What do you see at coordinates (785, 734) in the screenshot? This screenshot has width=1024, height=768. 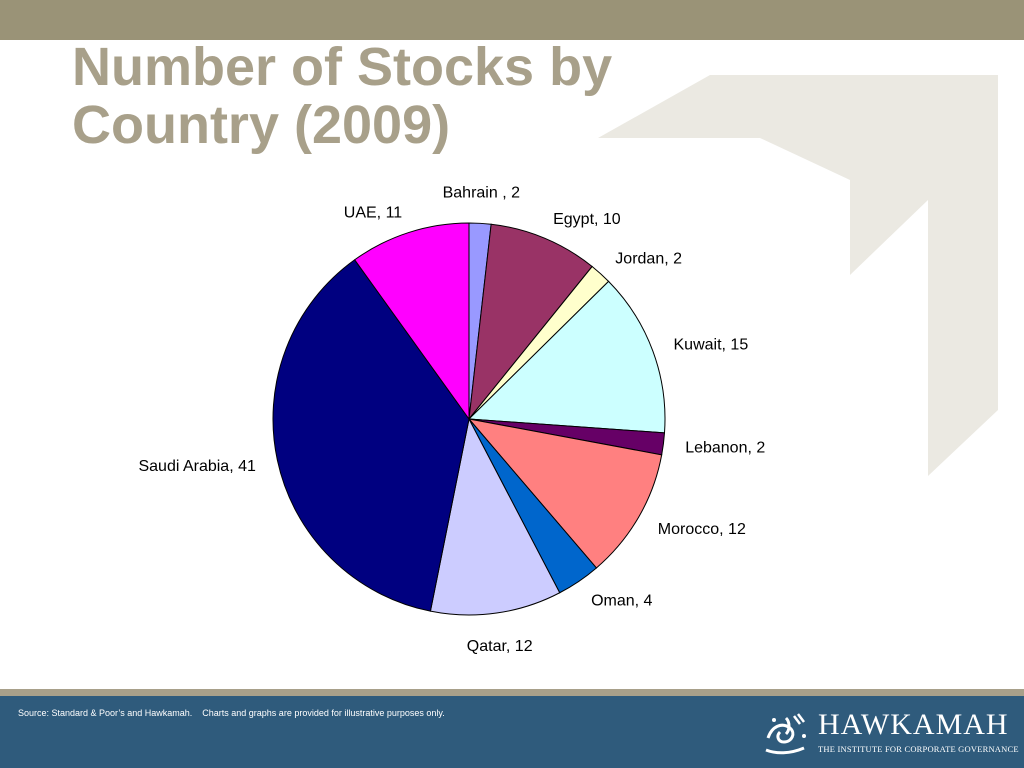 I see `calligraphy-logo-icon` at bounding box center [785, 734].